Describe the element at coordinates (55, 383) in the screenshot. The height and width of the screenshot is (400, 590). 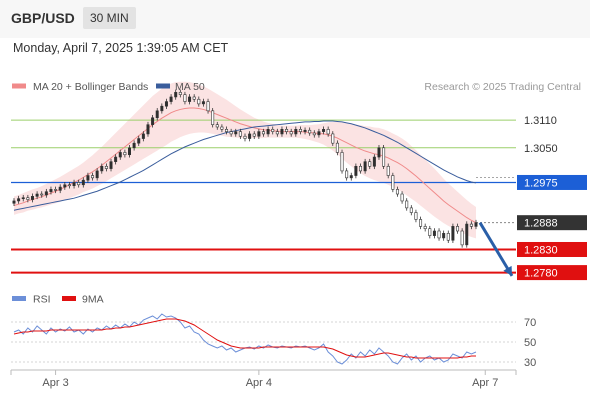
I see `x-tick-label: Apr 3` at that location.